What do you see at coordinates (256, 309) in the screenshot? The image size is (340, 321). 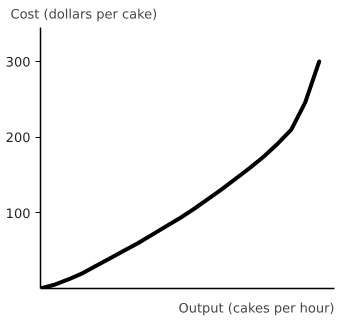 I see `x-axis-title: Output (cakes per hour)` at bounding box center [256, 309].